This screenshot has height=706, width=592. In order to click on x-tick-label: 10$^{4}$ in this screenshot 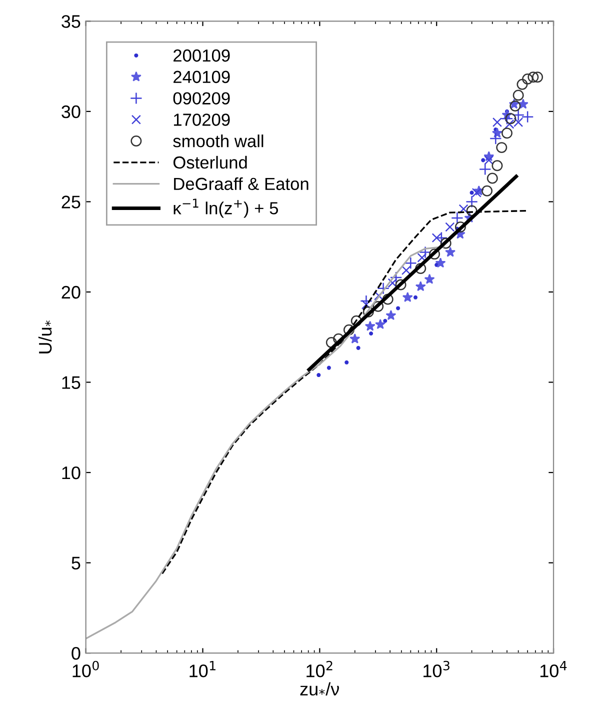, I will do `click(553, 669)`.